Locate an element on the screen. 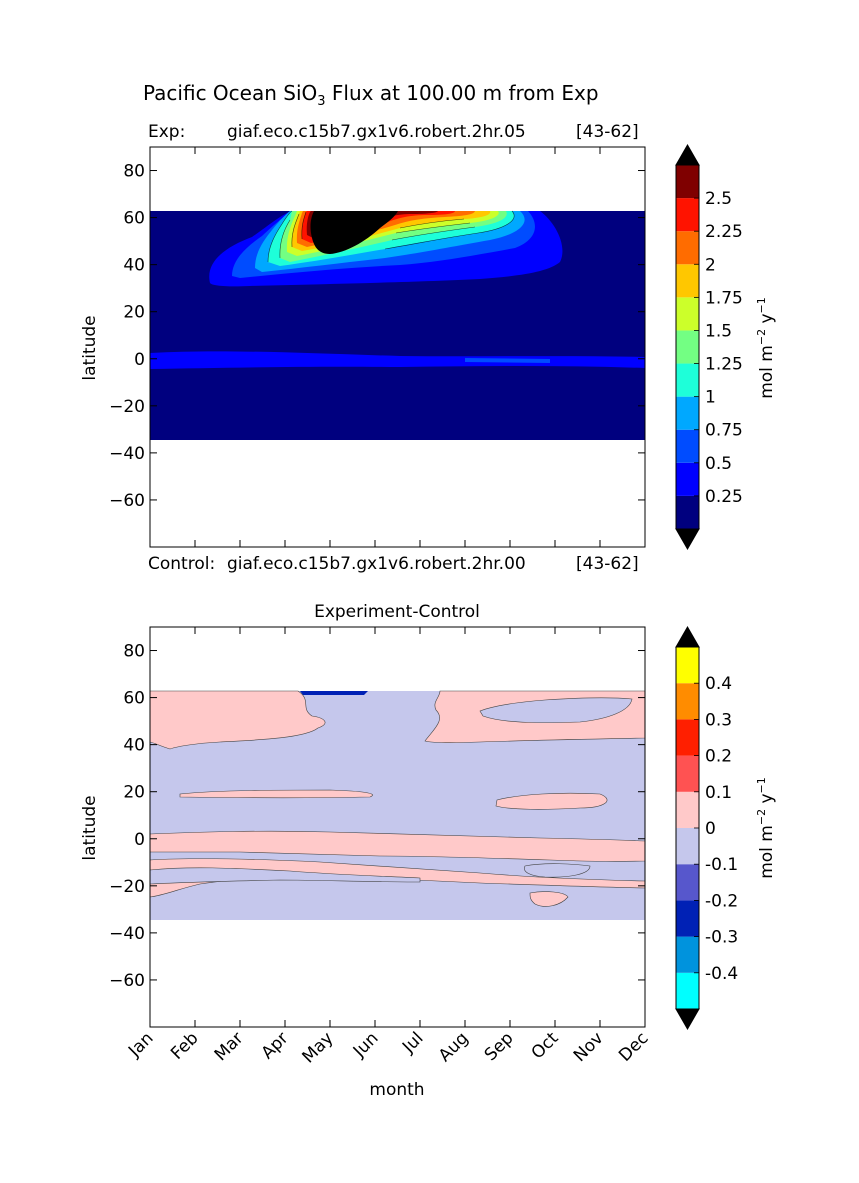  bottom-pink-20n-east is located at coordinates (551, 801).